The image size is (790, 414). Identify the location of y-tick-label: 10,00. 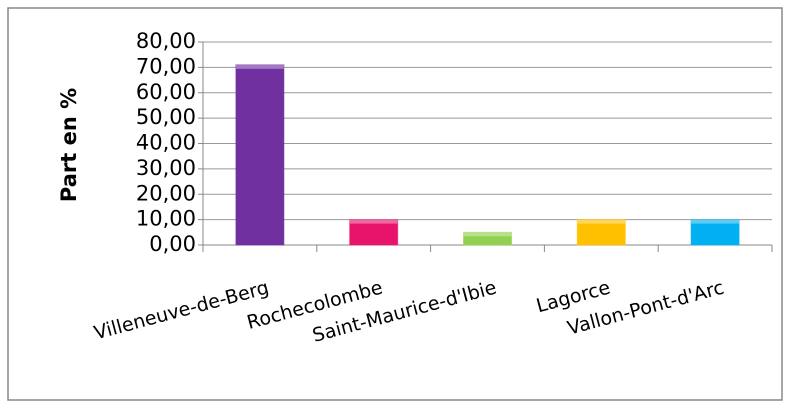
(166, 219).